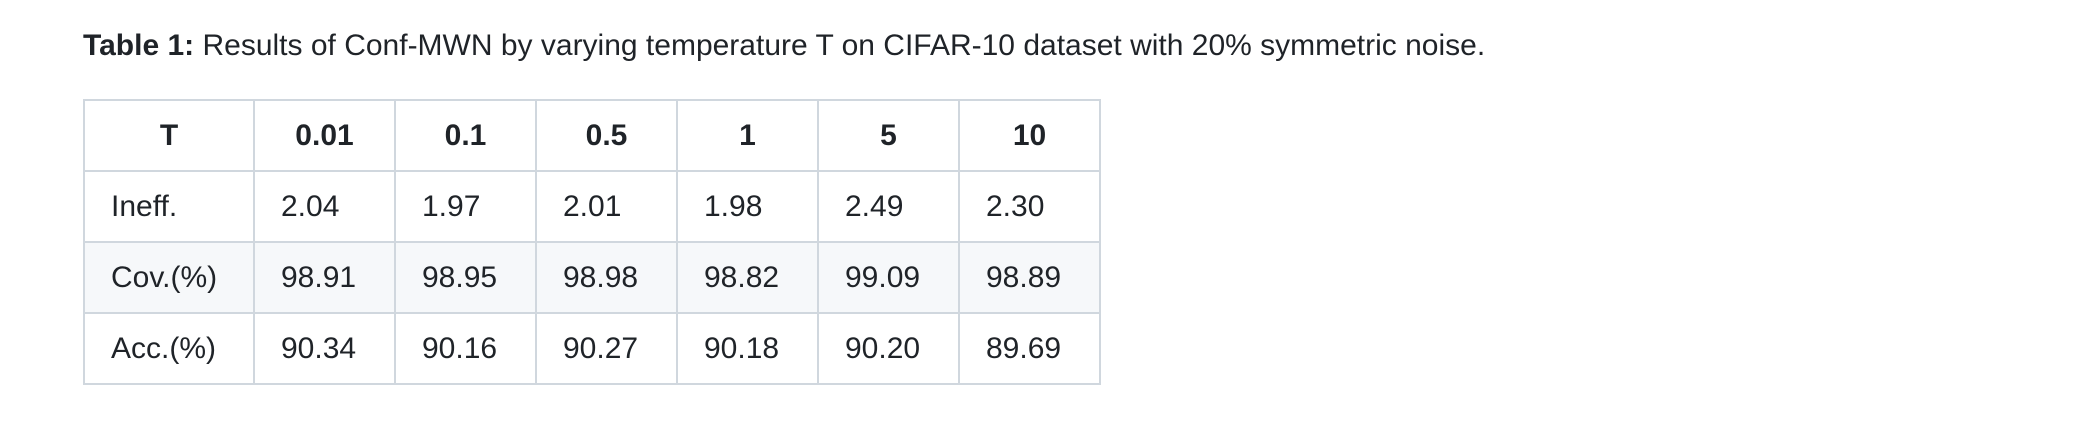  What do you see at coordinates (606, 277) in the screenshot?
I see `table-cell: 98.98` at bounding box center [606, 277].